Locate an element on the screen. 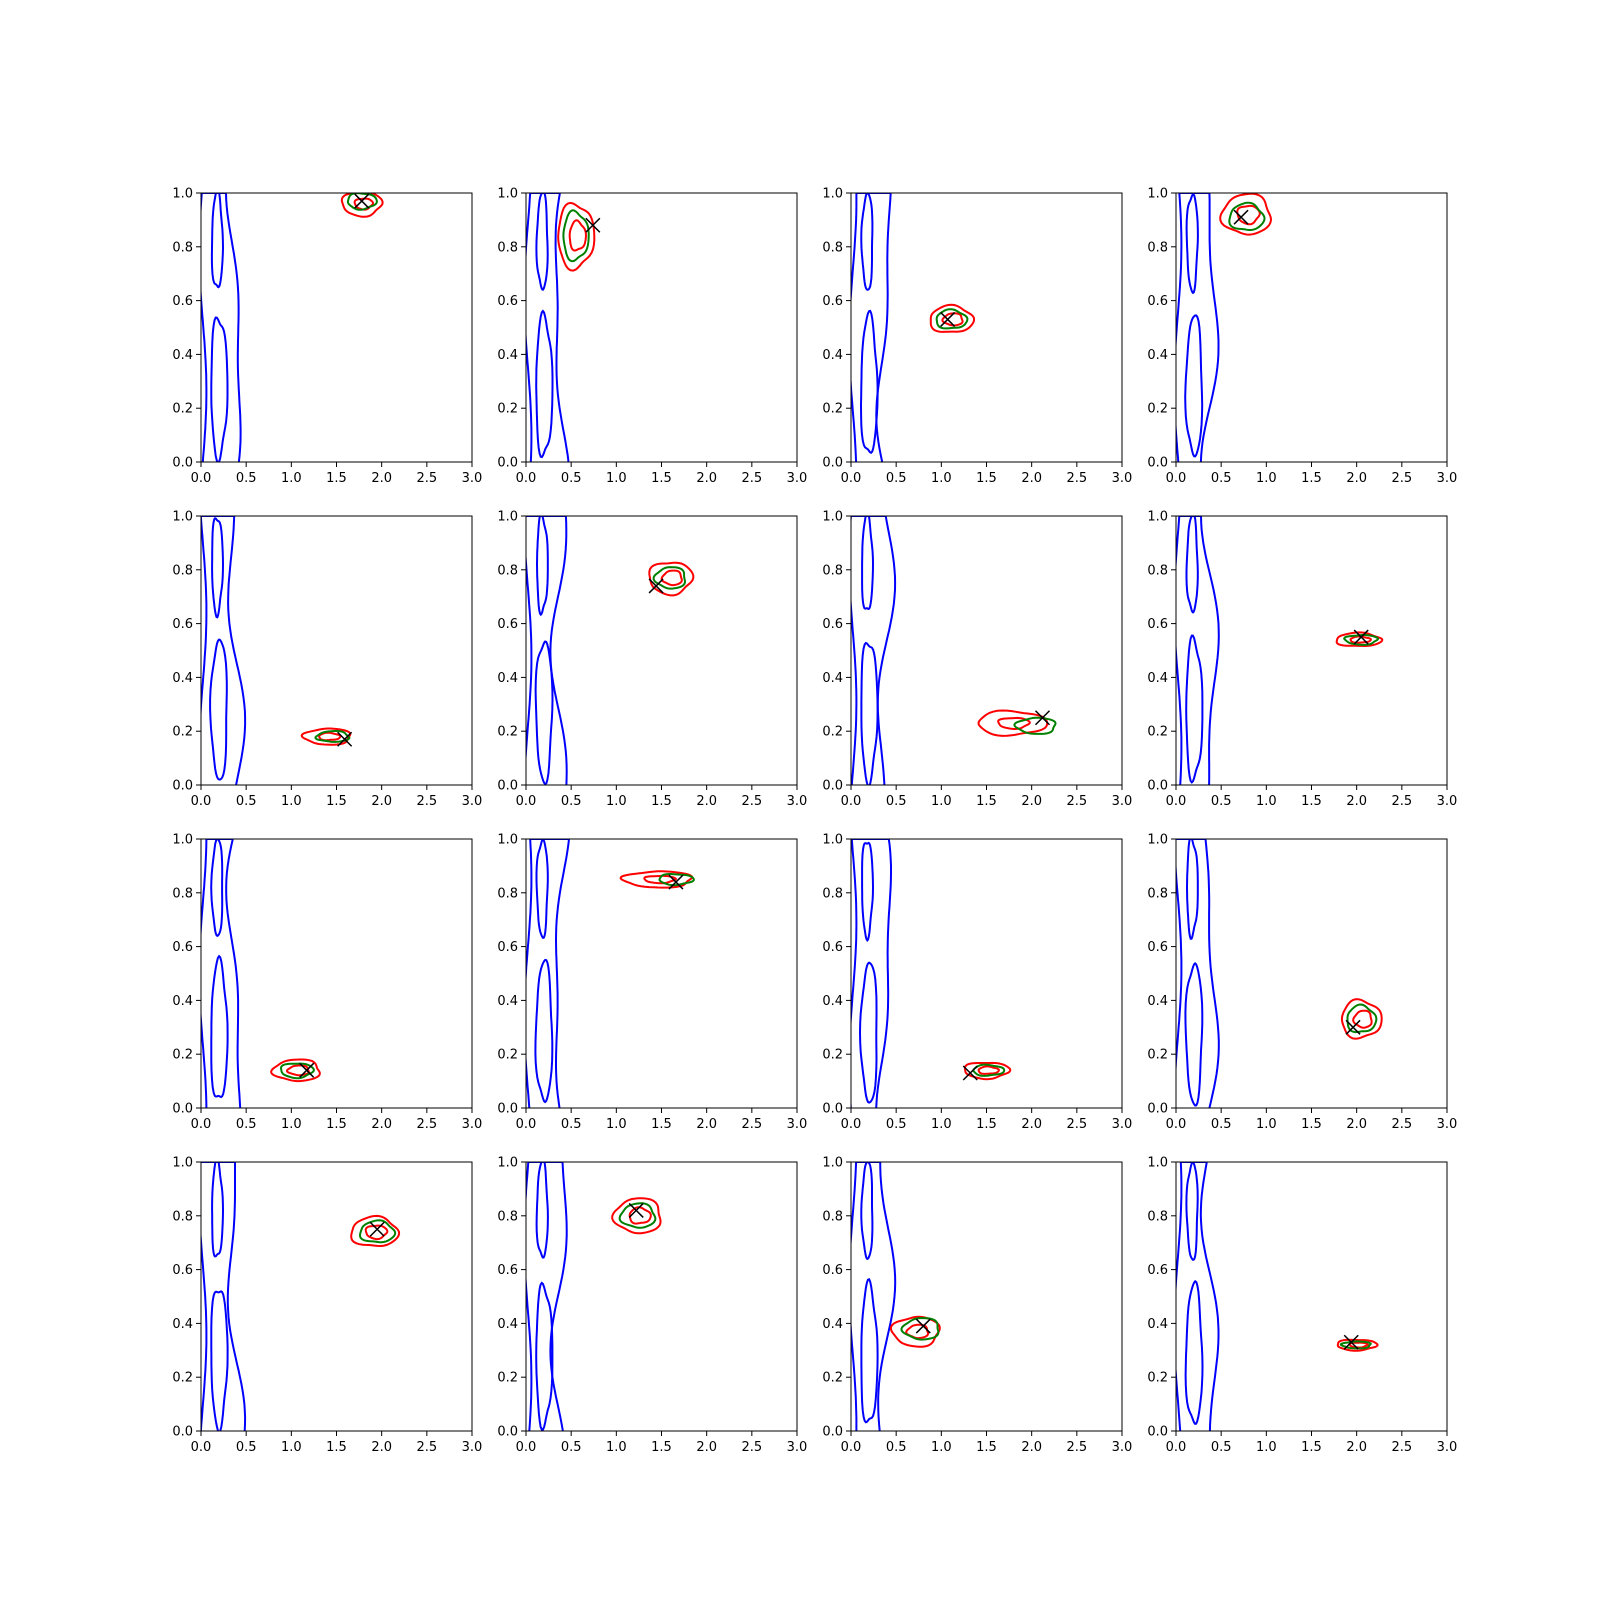  subplot-14: 0.0 0.5 1.0 1.5 2.0 2.5 3.0 0.0 0.2 0.4 0.6 0.8 1.0 is located at coordinates (652, 1306).